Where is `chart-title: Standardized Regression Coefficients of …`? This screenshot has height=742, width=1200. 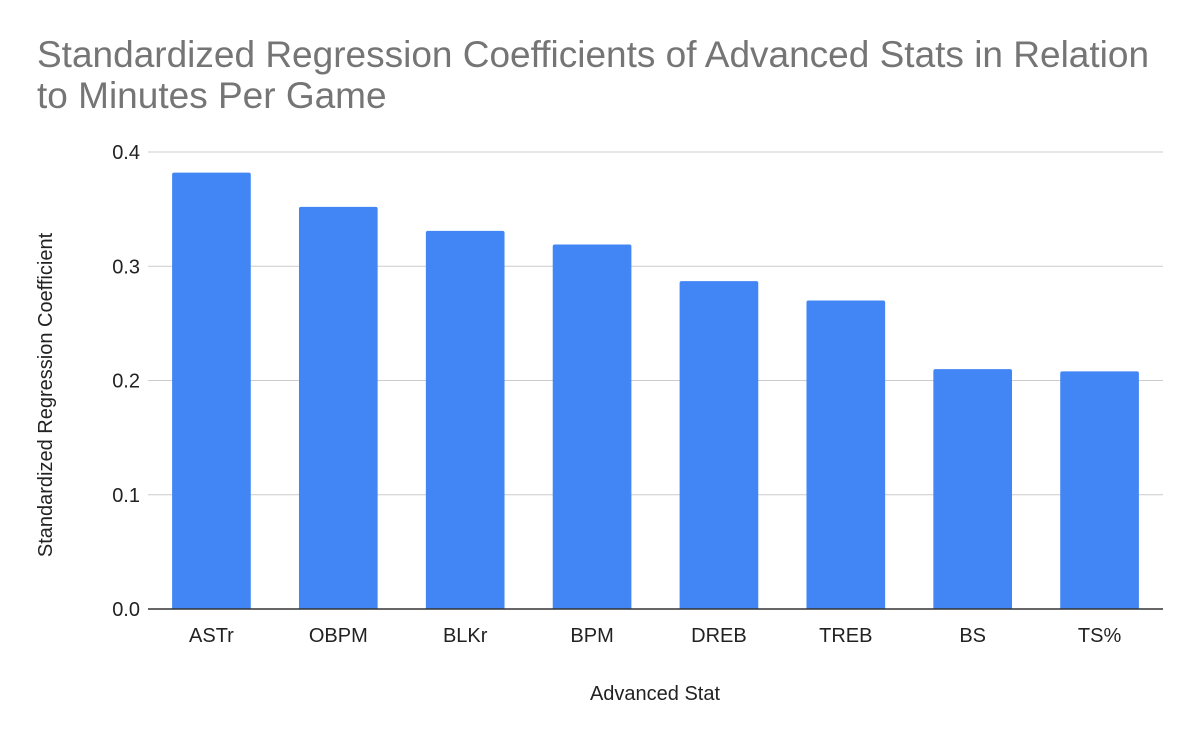 chart-title: Standardized Regression Coefficients of … is located at coordinates (593, 75).